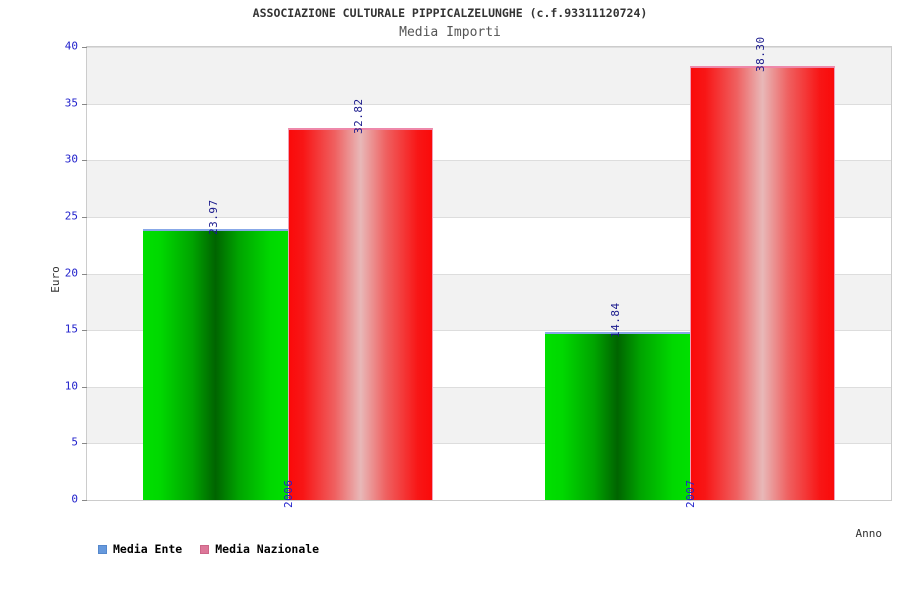 The width and height of the screenshot is (900, 600). I want to click on chart-legend: Media Ente Media Nazionale, so click(208, 549).